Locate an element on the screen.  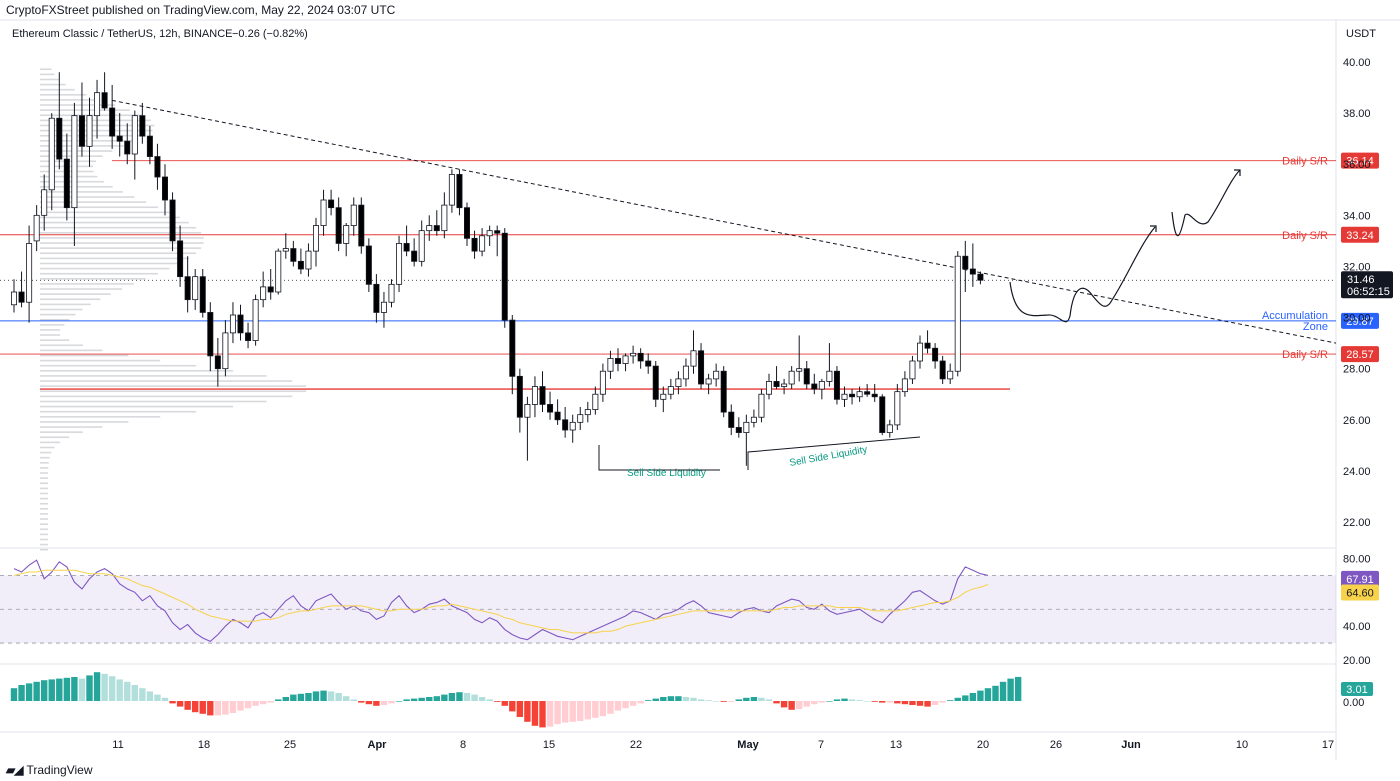
level-label: Daily S/R is located at coordinates (1305, 355).